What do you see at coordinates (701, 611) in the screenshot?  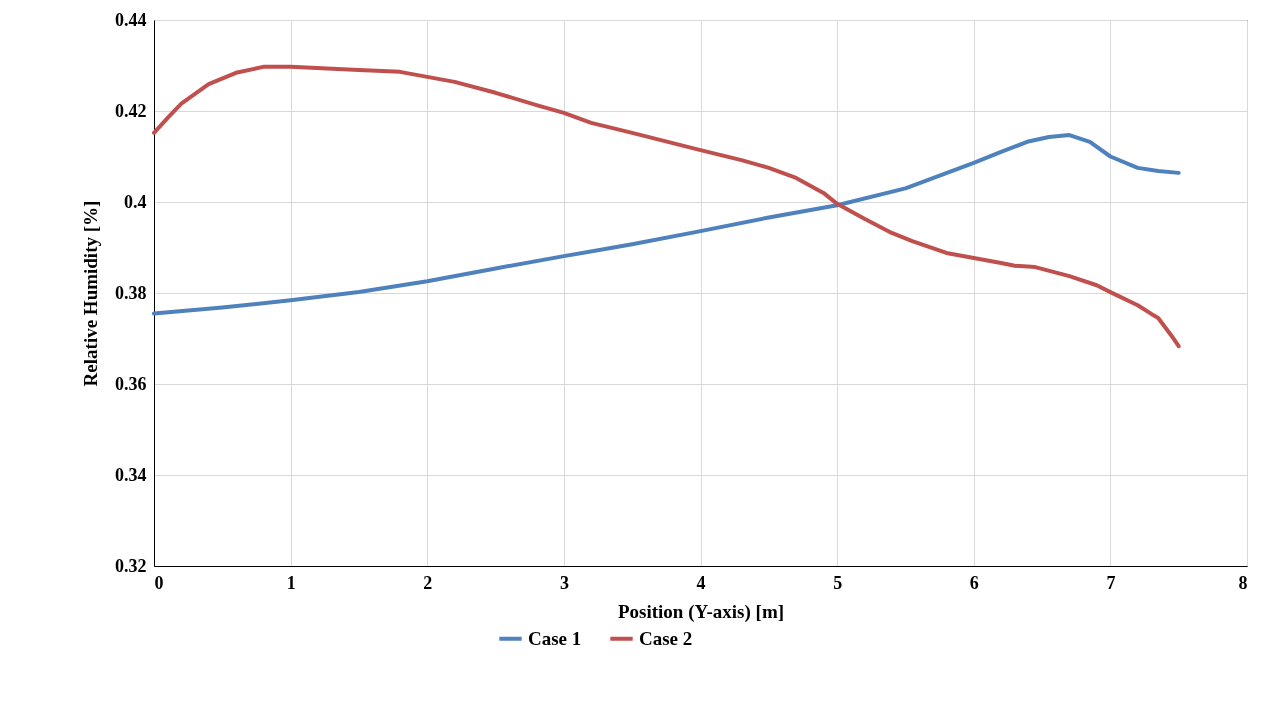 I see `x-axis-title: Position (Y-axis) [m]` at bounding box center [701, 611].